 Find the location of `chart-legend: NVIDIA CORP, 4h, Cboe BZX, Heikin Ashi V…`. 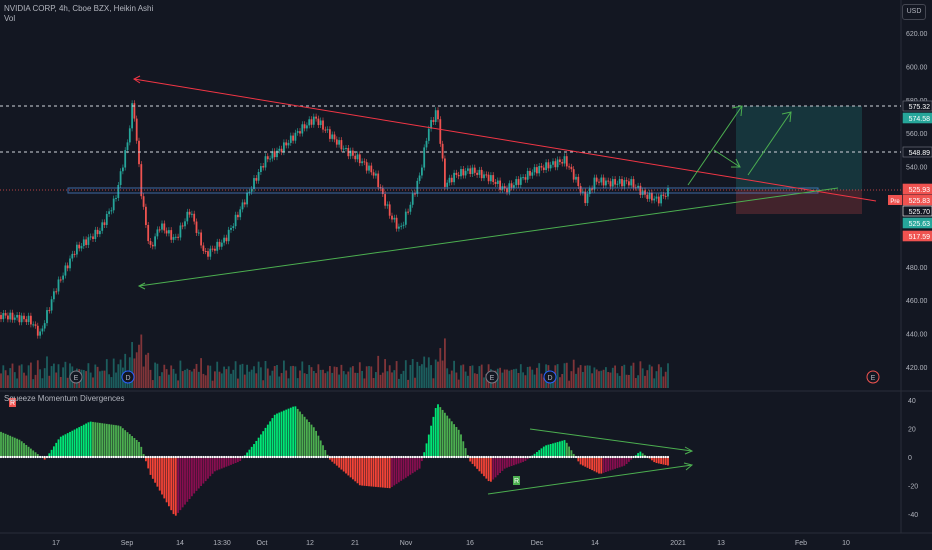

chart-legend: NVIDIA CORP, 4h, Cboe BZX, Heikin Ashi V… is located at coordinates (78, 14).